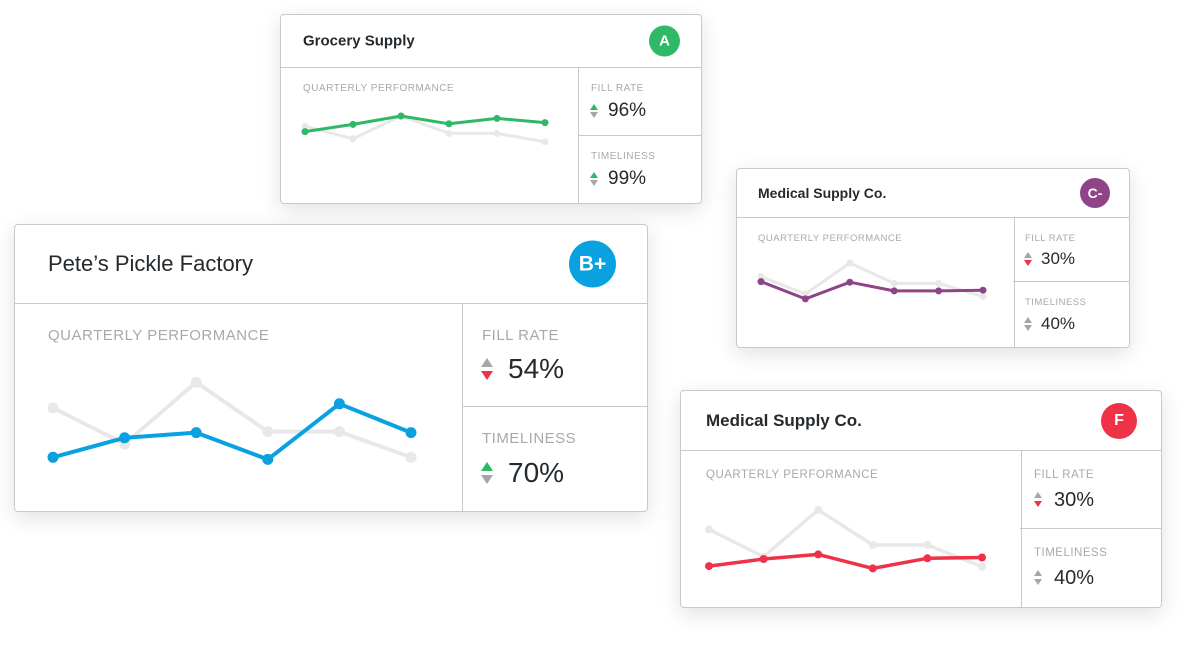 The image size is (1200, 646). I want to click on fill-rate-value: 54%, so click(536, 368).